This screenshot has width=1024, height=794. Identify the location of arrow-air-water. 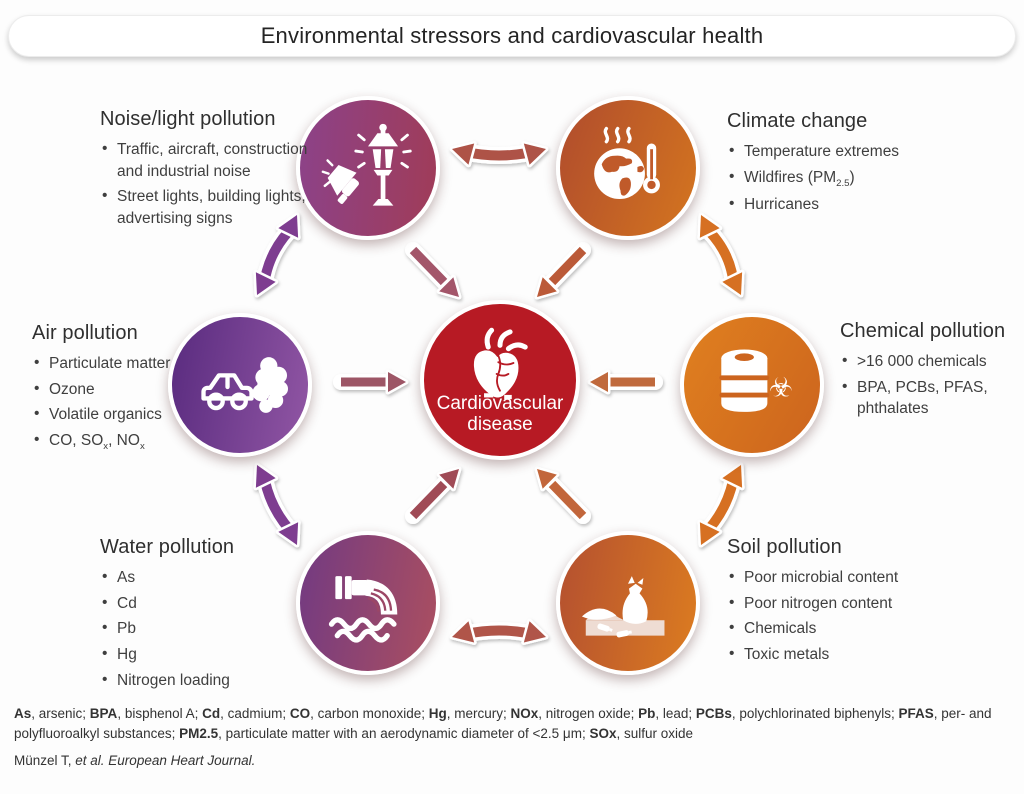
(277, 505).